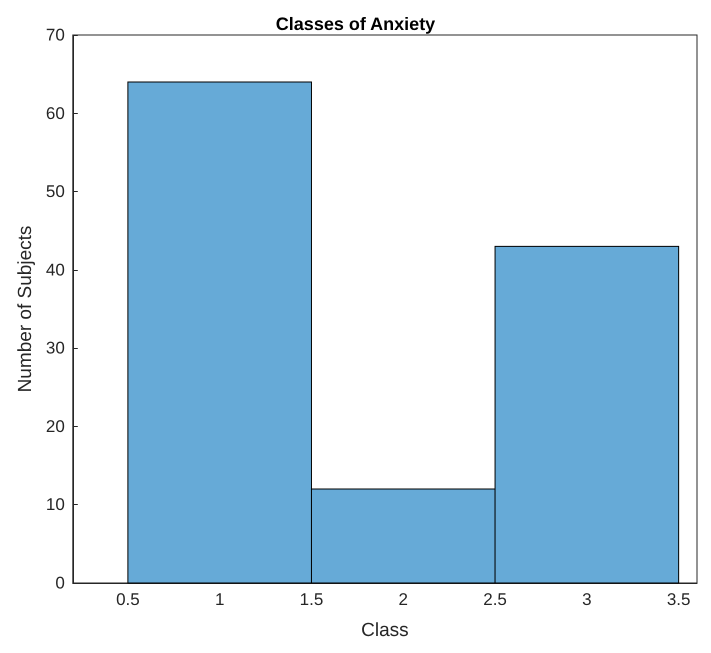 The width and height of the screenshot is (711, 653). I want to click on x-tick-label: 3, so click(587, 599).